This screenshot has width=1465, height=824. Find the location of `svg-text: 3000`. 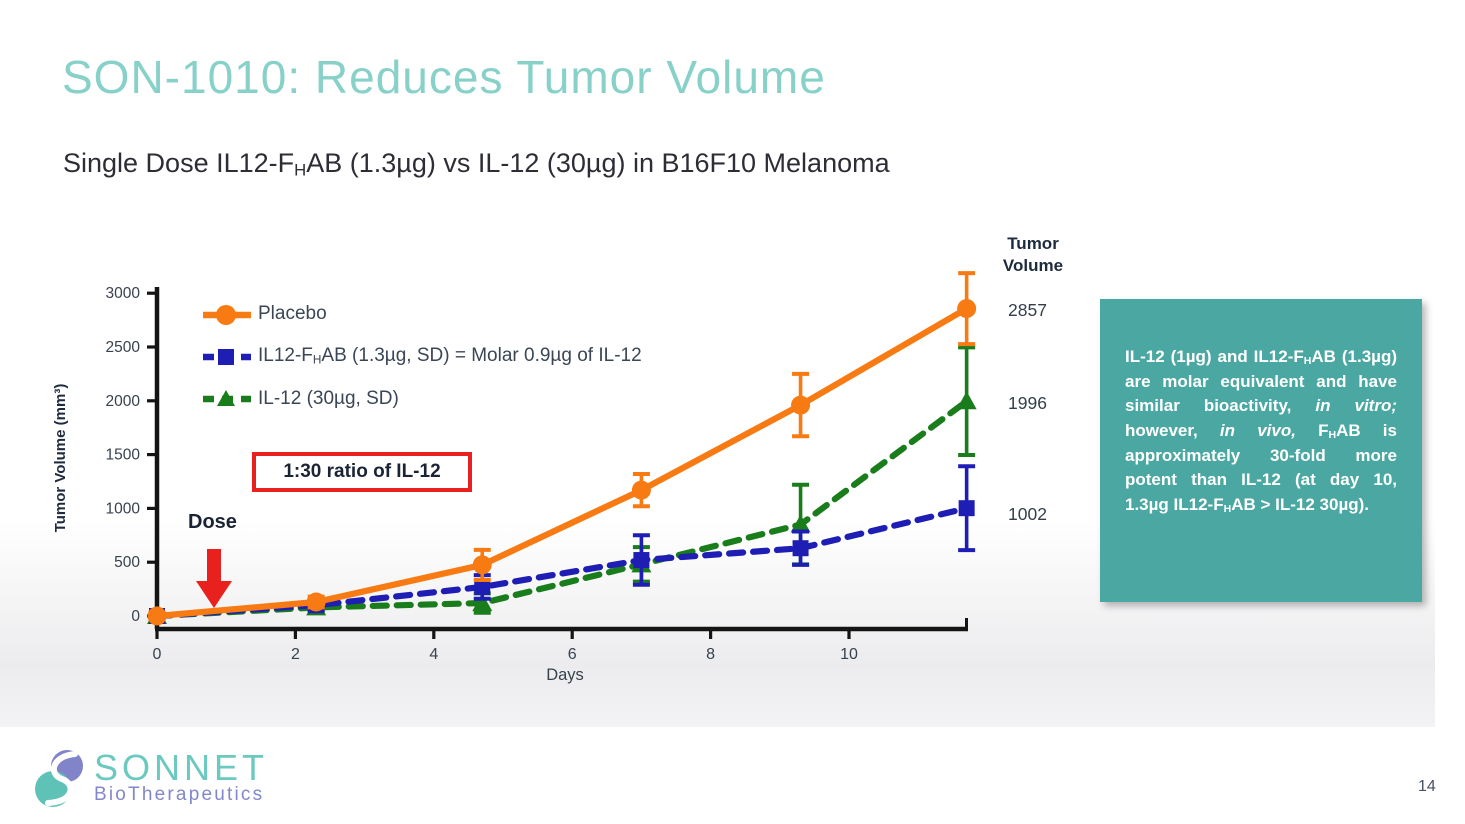

svg-text: 3000 is located at coordinates (123, 293).